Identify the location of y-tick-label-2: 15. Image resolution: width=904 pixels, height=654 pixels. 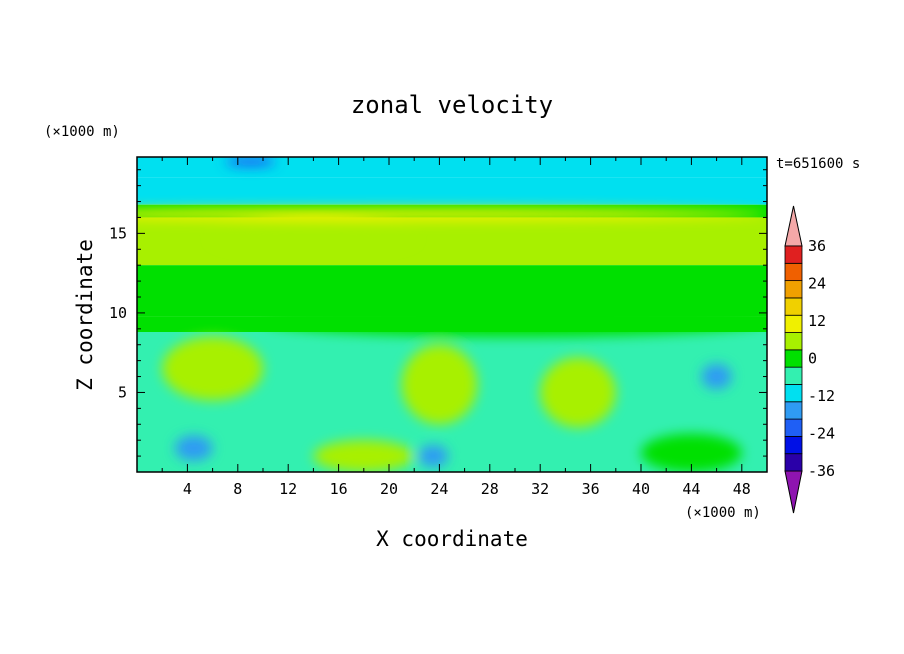
(118, 233).